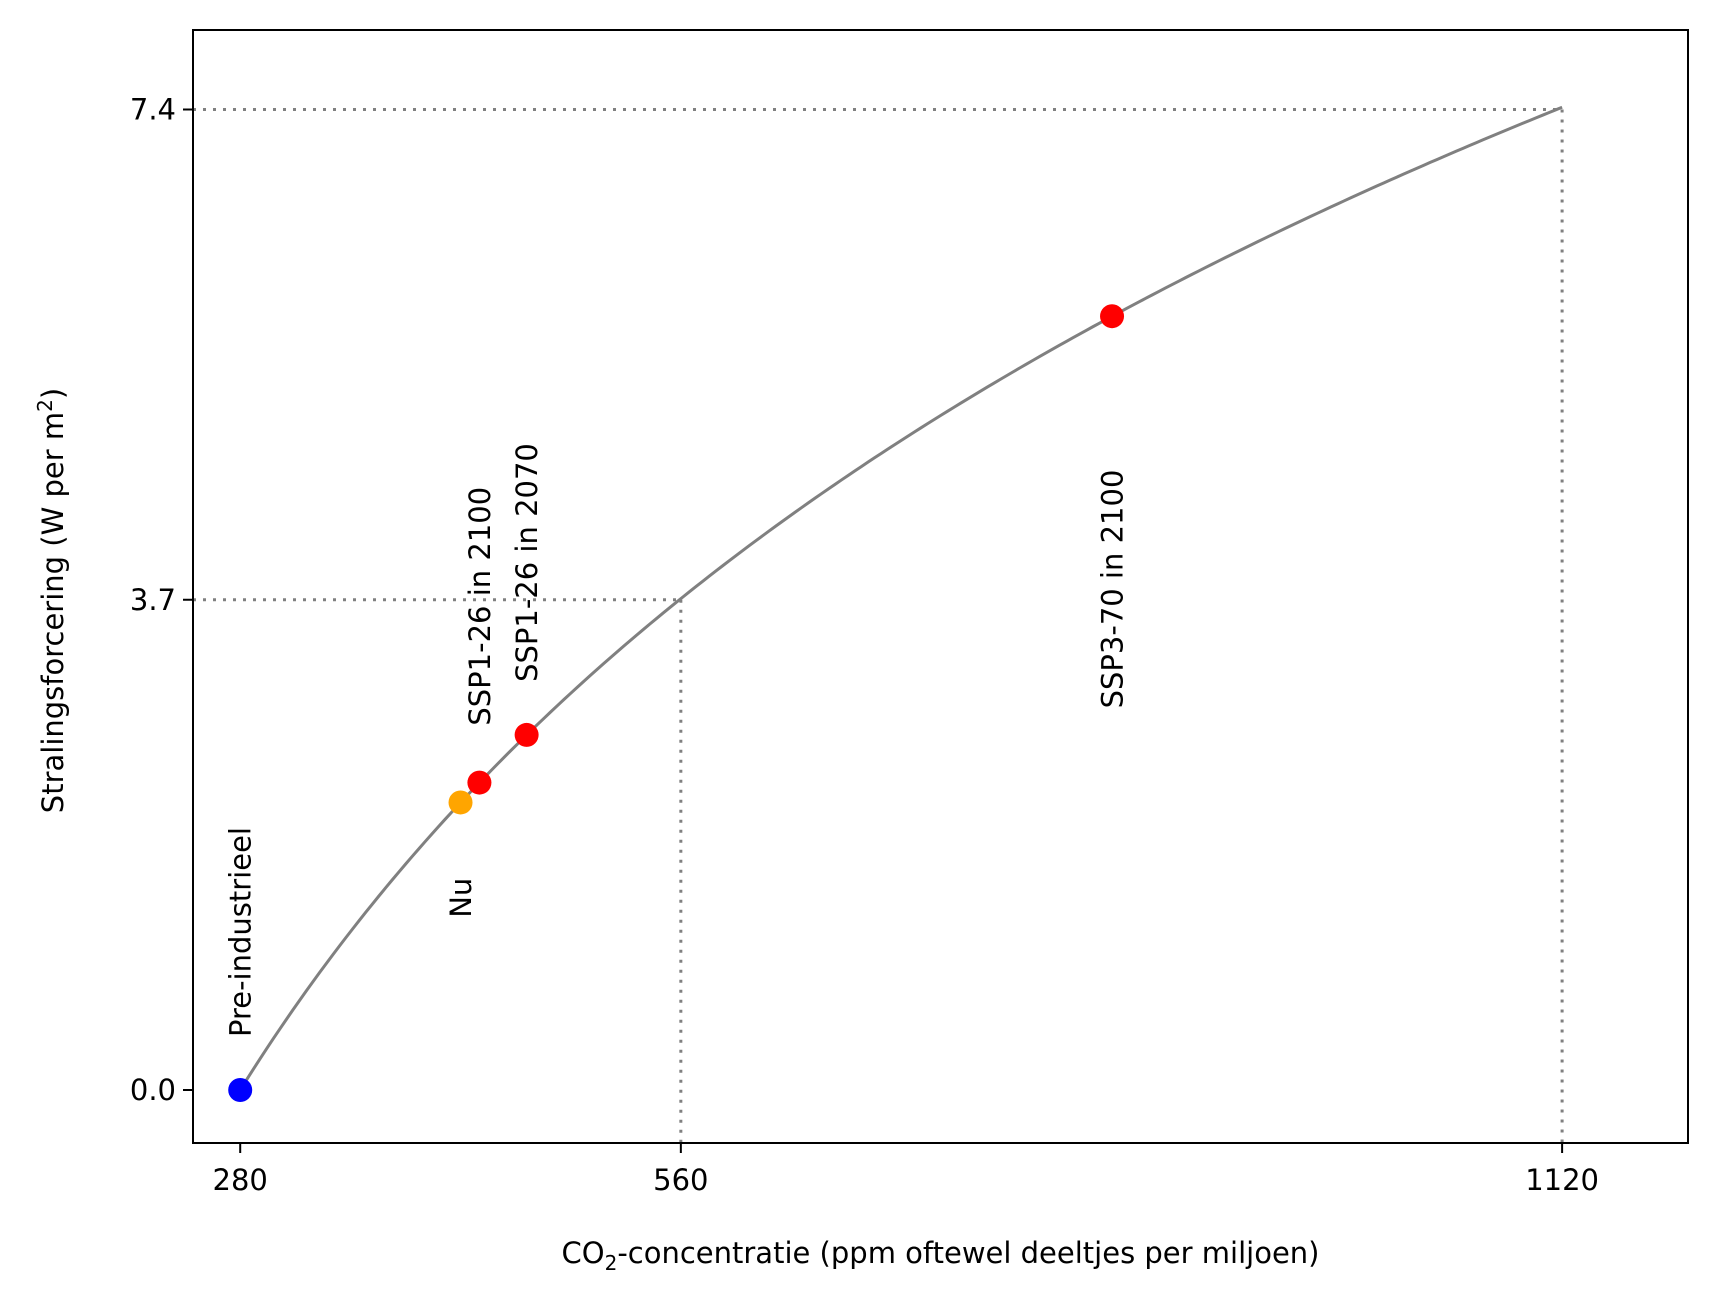 The width and height of the screenshot is (1710, 1298). What do you see at coordinates (153, 1090) in the screenshot?
I see `y-tick-label-0: 0.0` at bounding box center [153, 1090].